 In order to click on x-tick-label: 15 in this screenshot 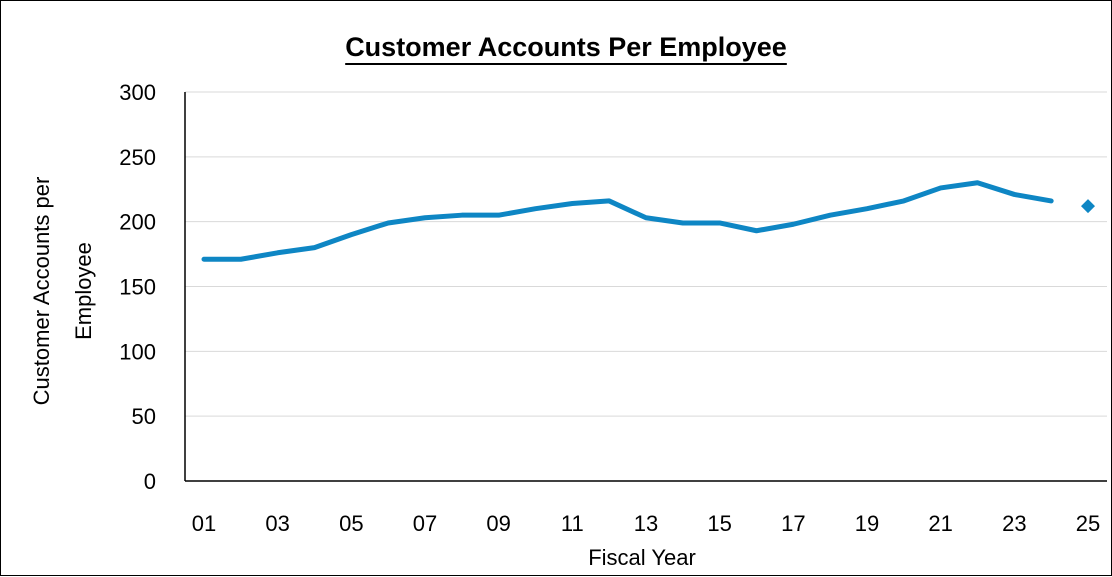, I will do `click(719, 523)`.